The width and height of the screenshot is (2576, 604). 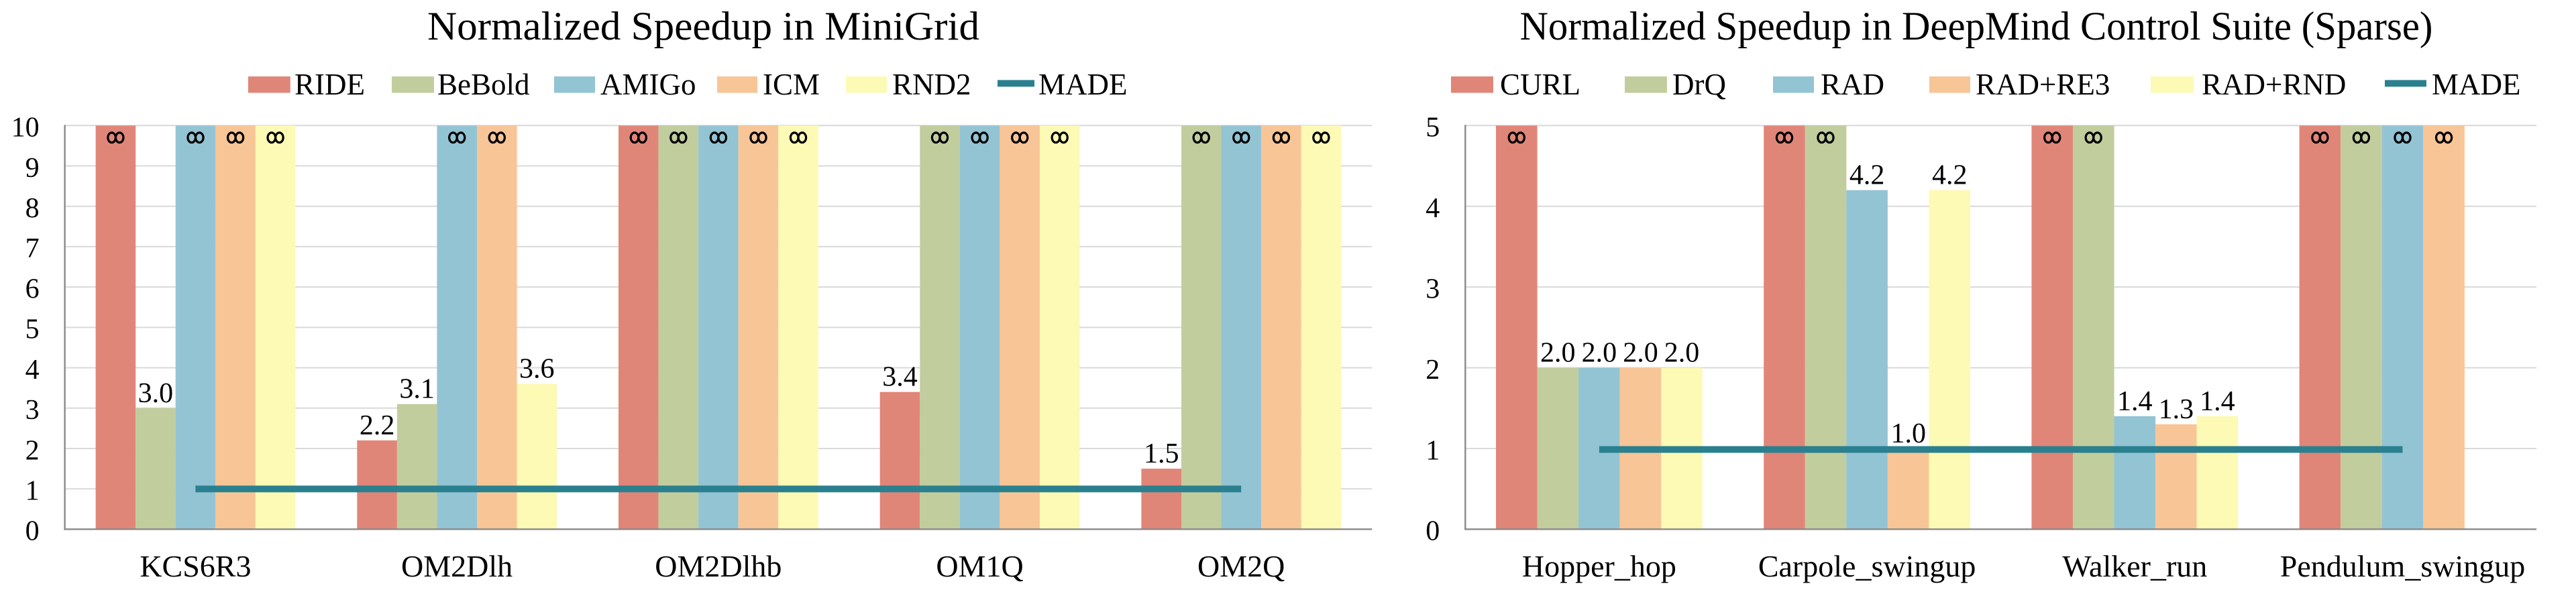 What do you see at coordinates (417, 389) in the screenshot?
I see `svg-text: 3.1` at bounding box center [417, 389].